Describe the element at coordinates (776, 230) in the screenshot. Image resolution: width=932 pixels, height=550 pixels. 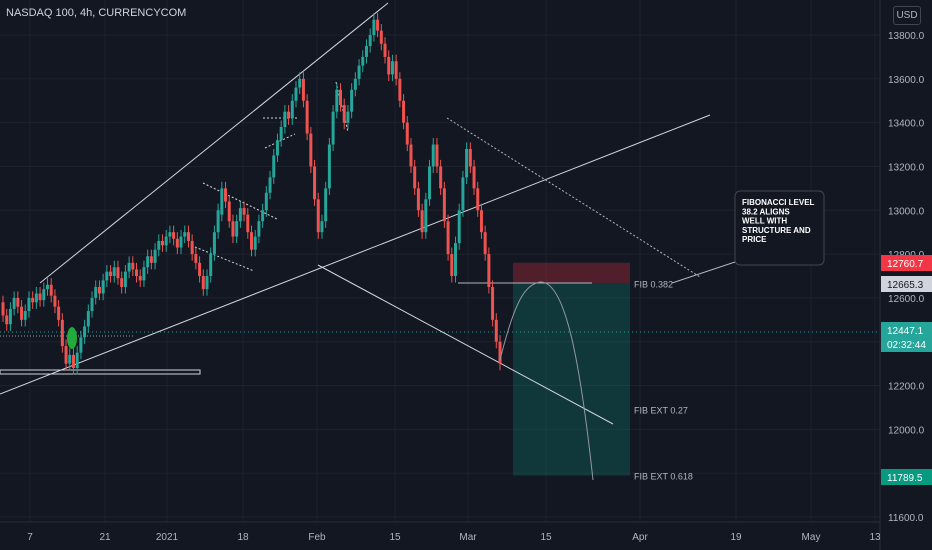
I see `callout-text-line: STRUCTURE AND` at that location.